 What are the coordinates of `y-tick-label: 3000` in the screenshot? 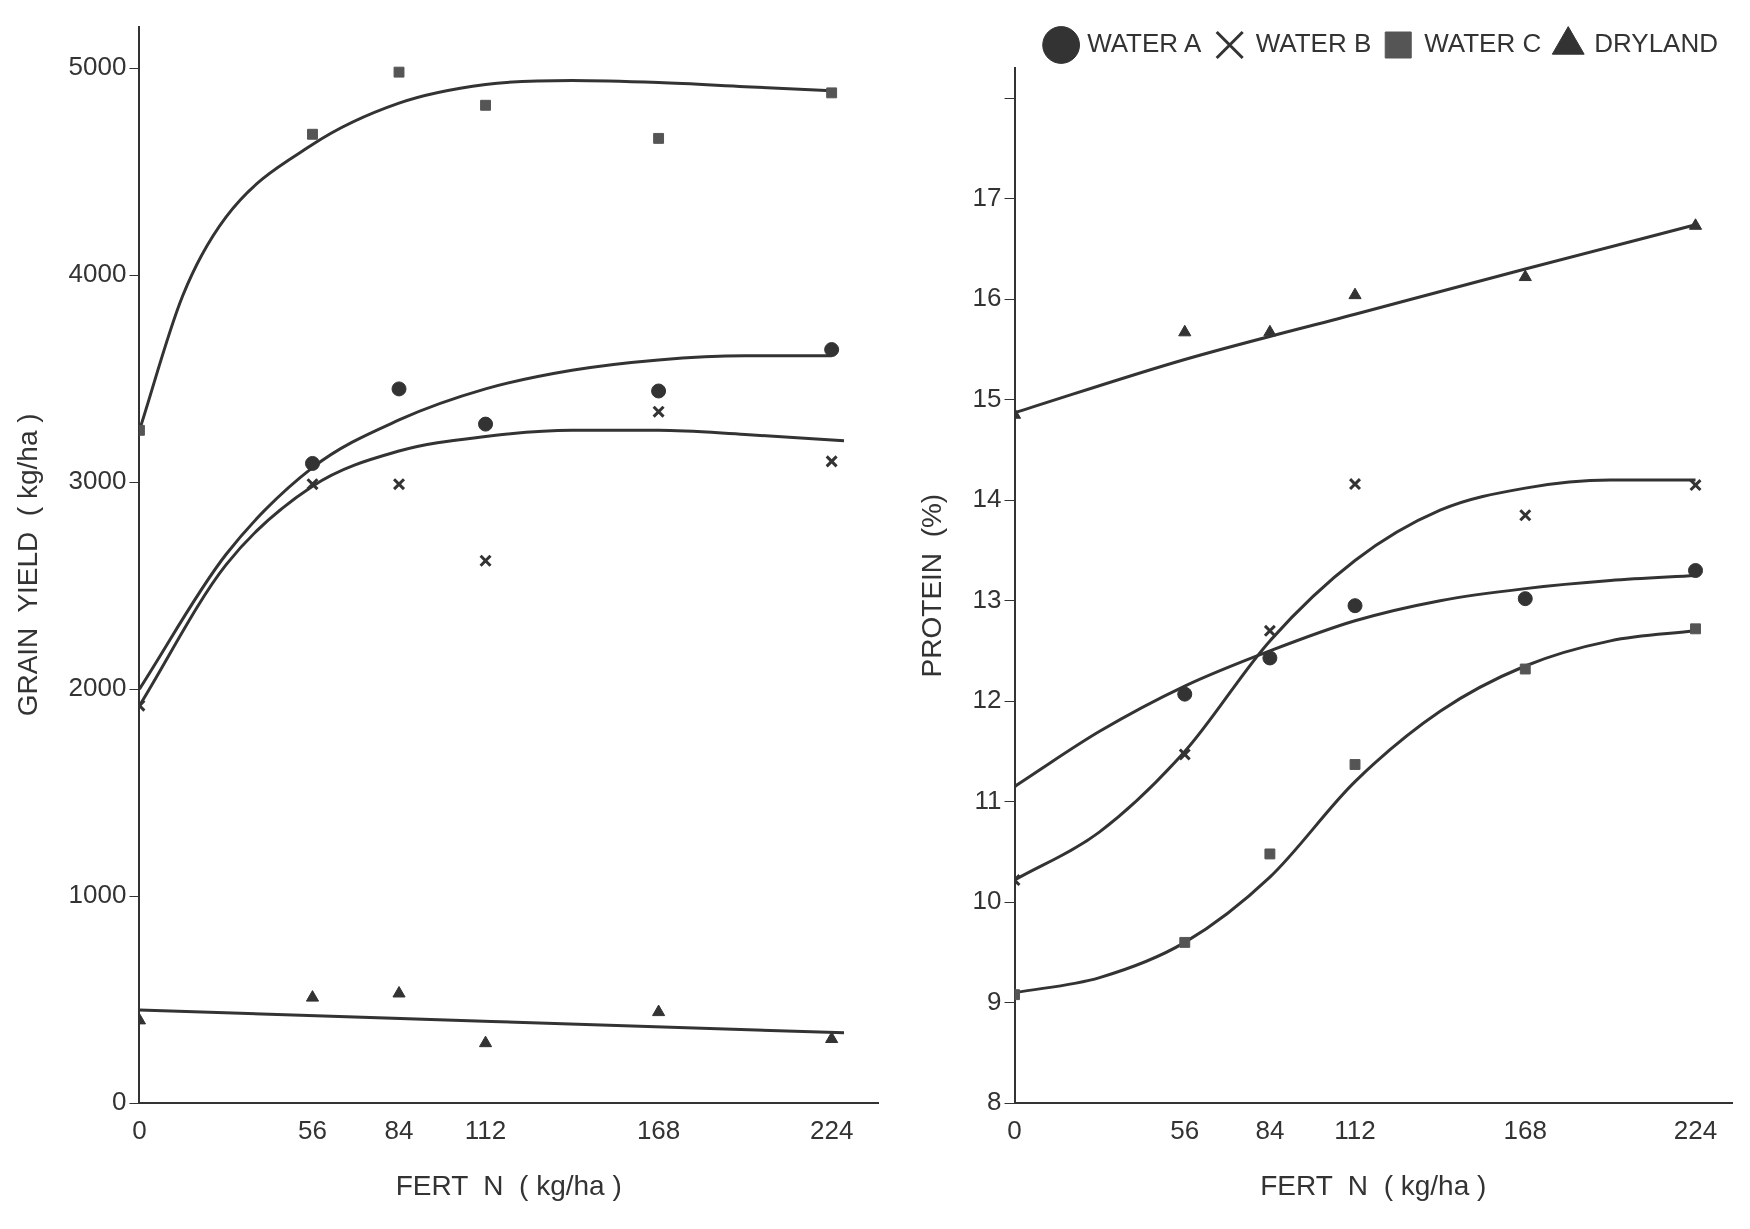 It's located at (97, 480).